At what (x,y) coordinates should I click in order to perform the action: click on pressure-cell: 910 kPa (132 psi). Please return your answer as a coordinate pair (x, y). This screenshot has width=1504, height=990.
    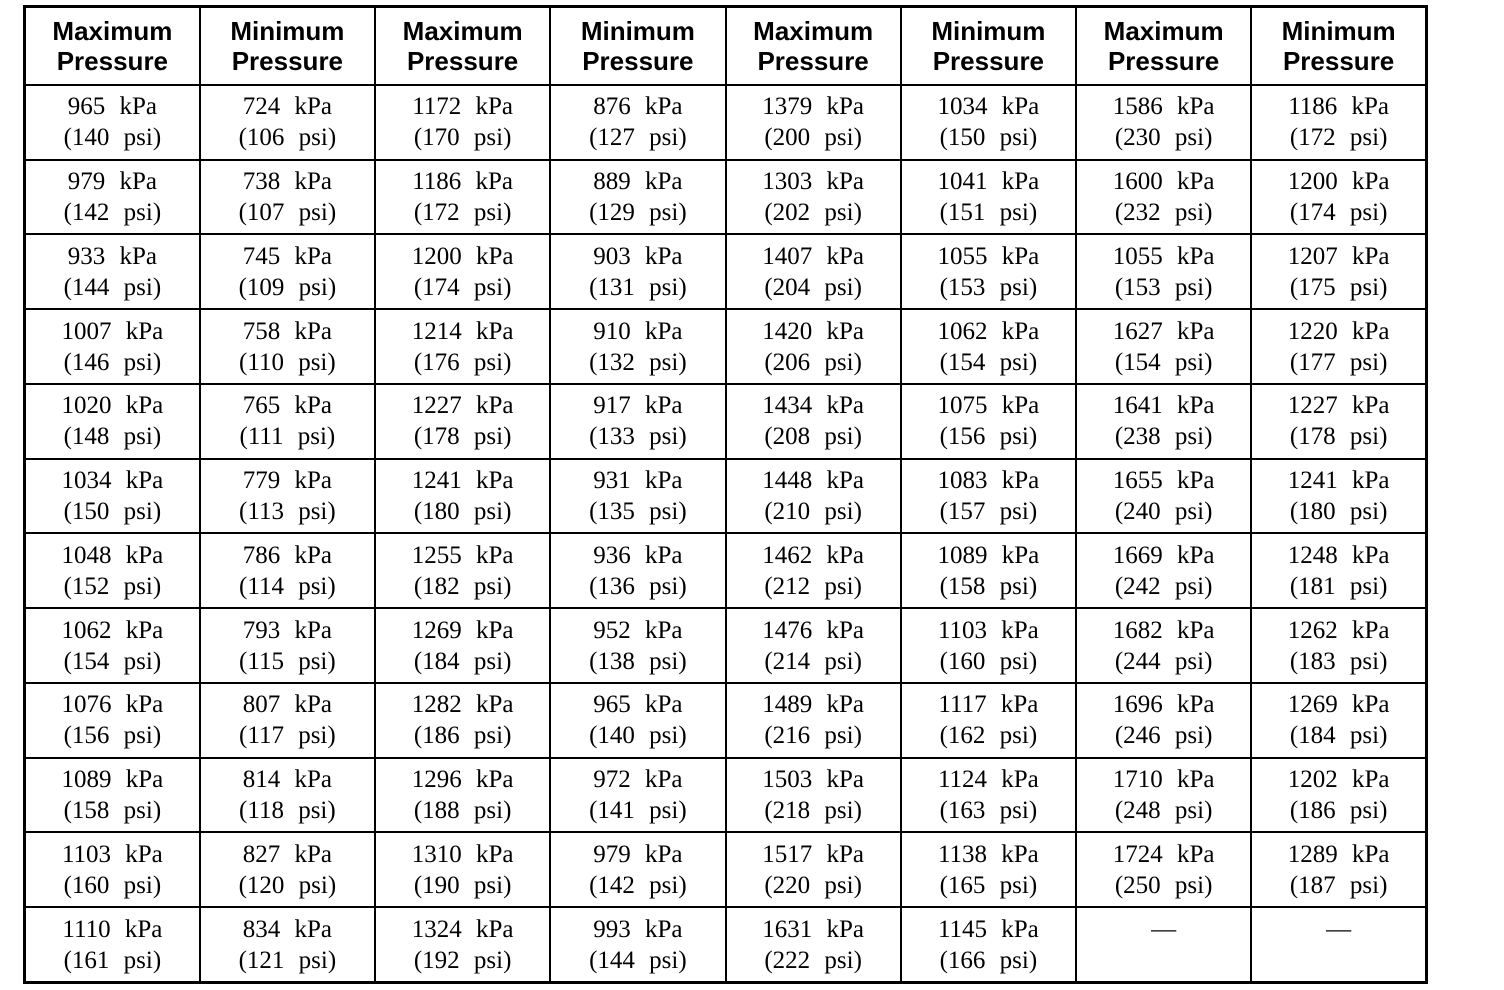
    Looking at the image, I should click on (638, 346).